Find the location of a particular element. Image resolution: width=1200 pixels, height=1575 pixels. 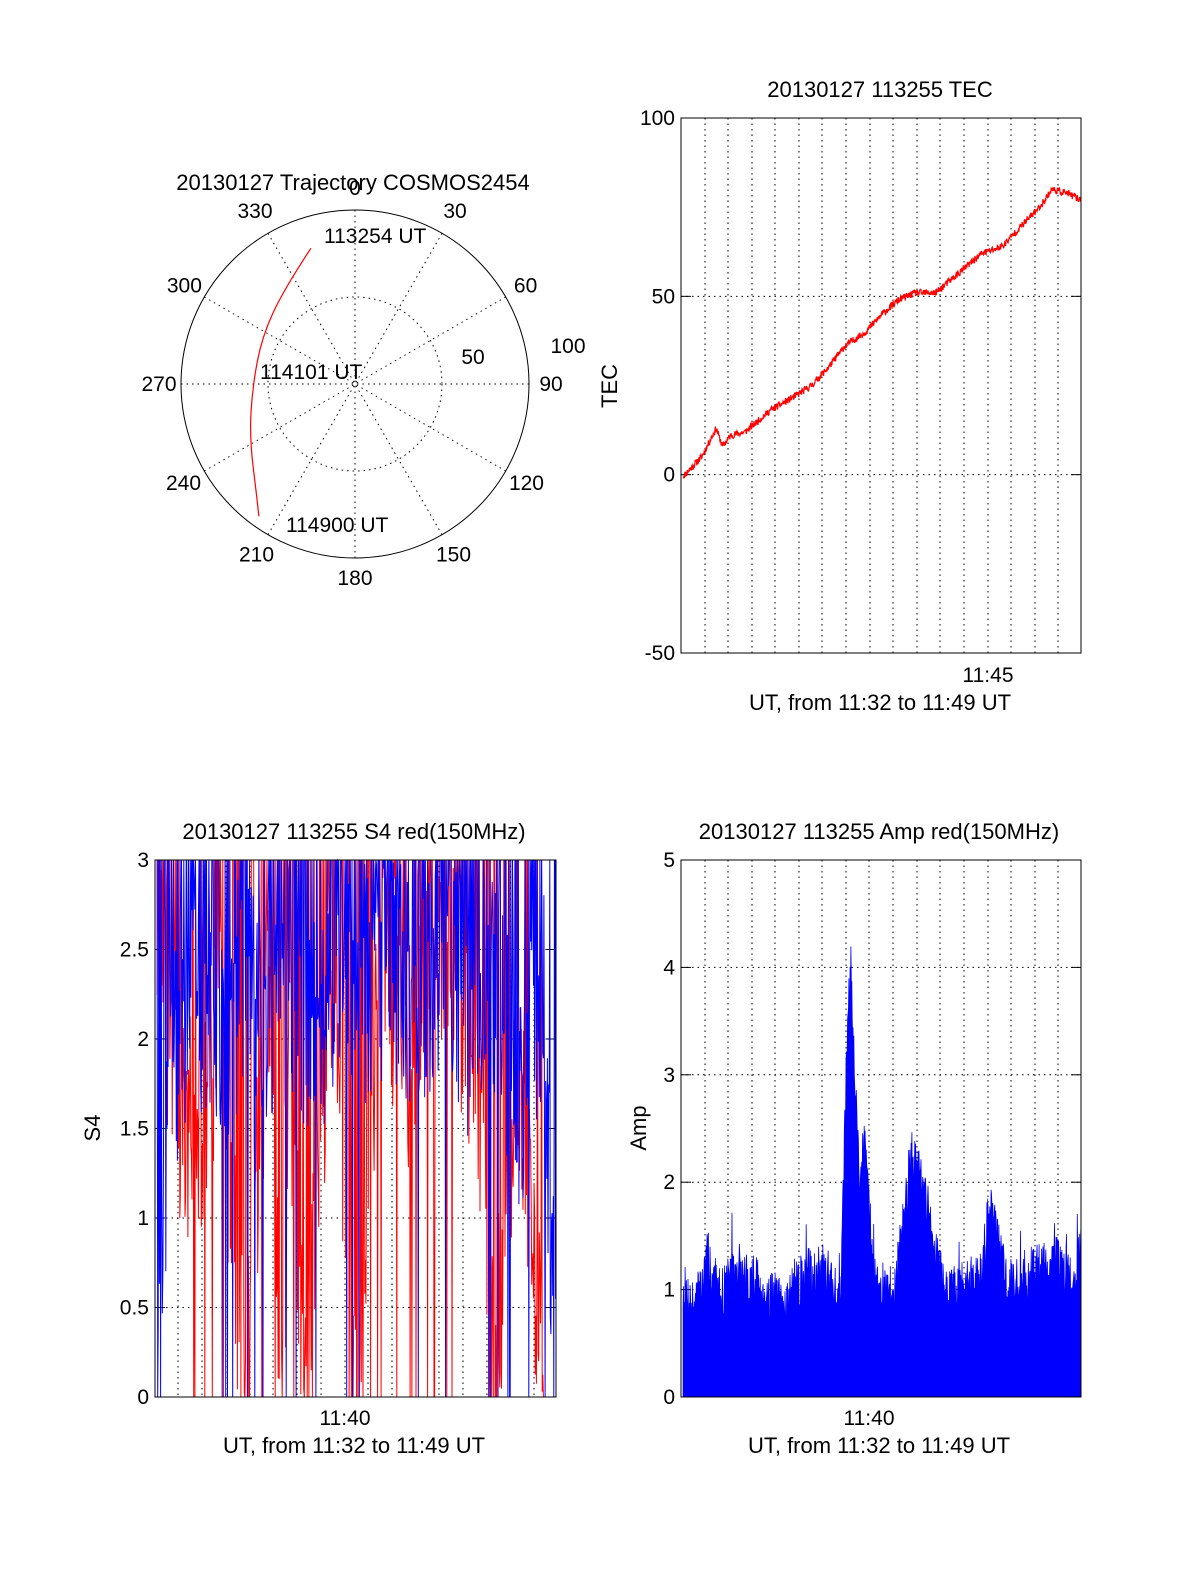

polar-spokes is located at coordinates (355, 384).